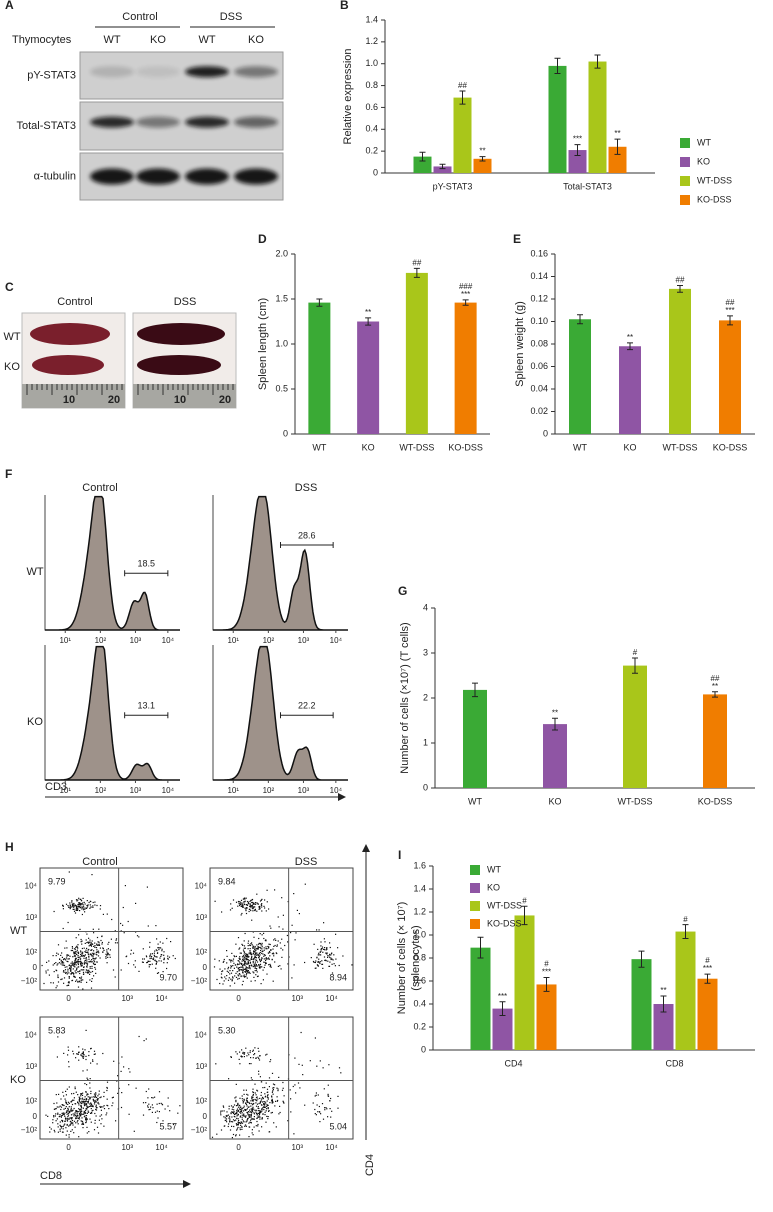  I want to click on spleen, so click(68, 365).